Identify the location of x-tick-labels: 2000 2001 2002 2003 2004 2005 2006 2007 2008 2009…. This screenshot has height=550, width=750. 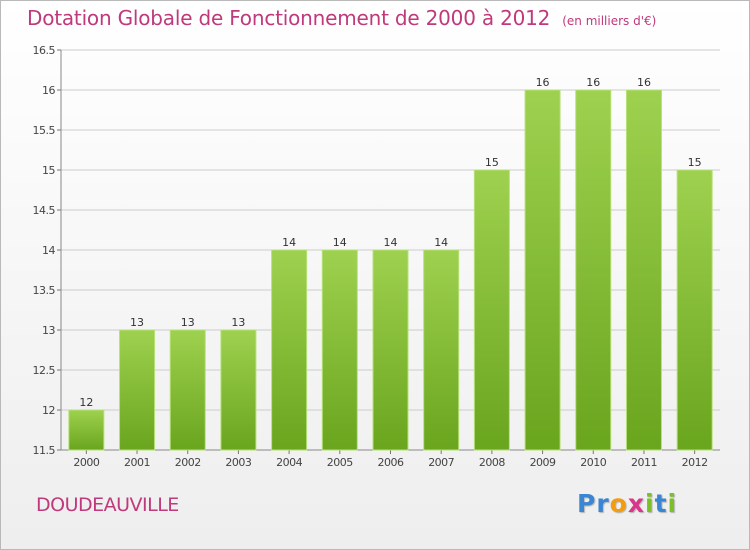
(390, 462).